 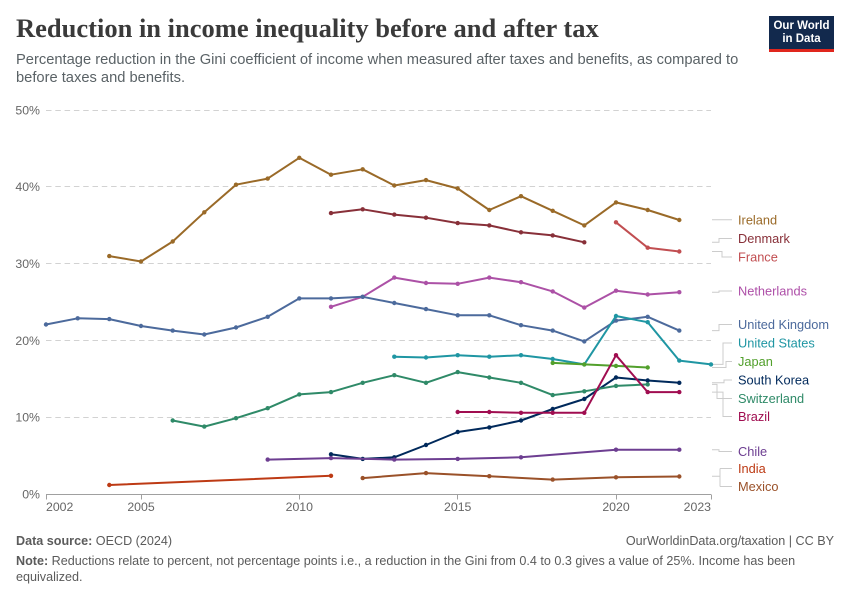 I want to click on svg-text: 2015, so click(x=458, y=507).